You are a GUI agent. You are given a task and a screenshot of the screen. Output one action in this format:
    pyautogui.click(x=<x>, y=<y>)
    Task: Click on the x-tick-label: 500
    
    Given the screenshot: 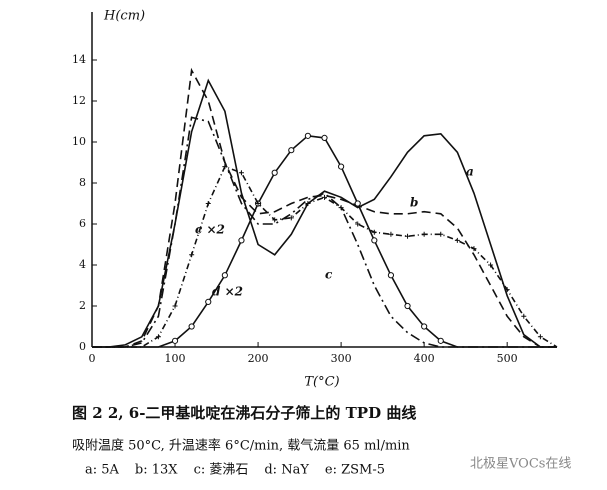 What is the action you would take?
    pyautogui.click(x=507, y=358)
    